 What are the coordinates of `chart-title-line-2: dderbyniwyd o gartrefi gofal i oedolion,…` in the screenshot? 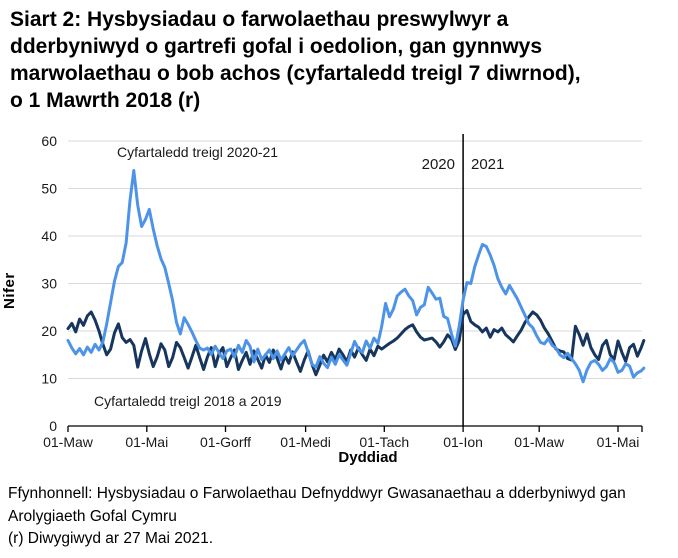 It's located at (276, 46).